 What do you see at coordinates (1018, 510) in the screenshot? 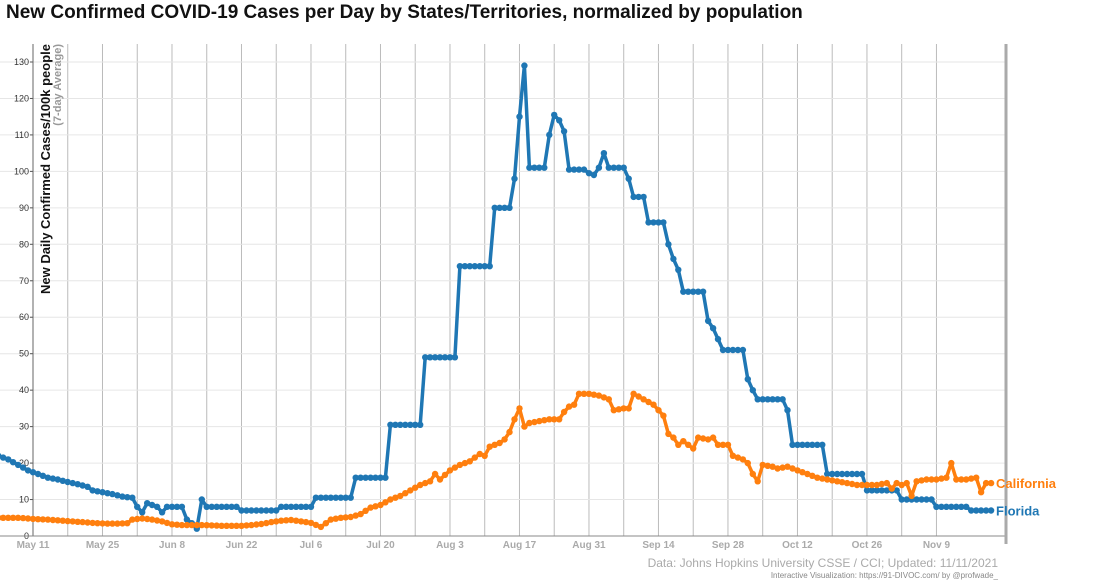
I see `series-label-florida: Florida` at bounding box center [1018, 510].